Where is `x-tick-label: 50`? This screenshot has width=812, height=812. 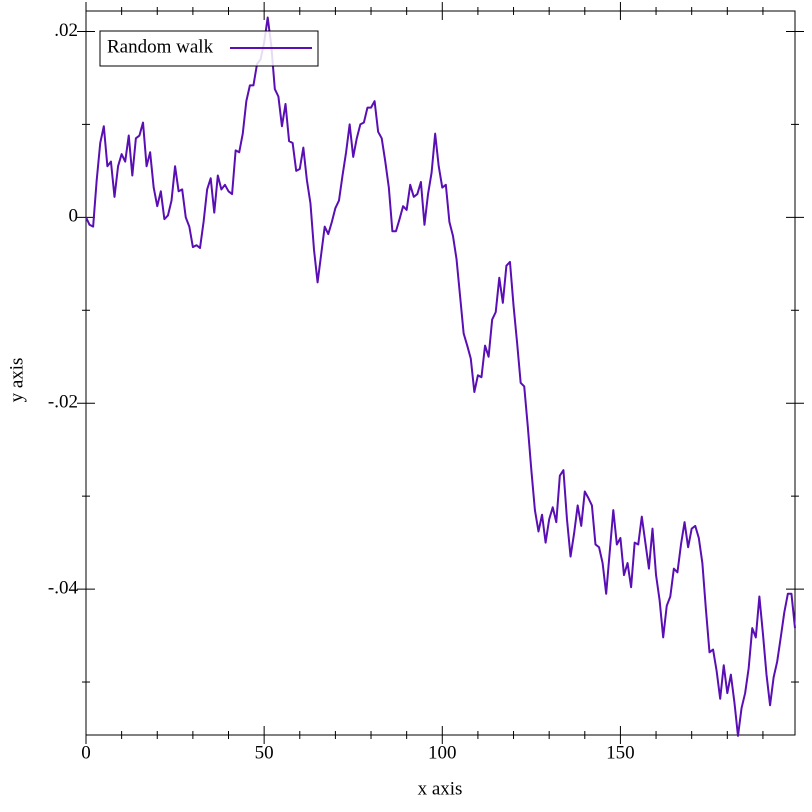
x-tick-label: 50 is located at coordinates (264, 752).